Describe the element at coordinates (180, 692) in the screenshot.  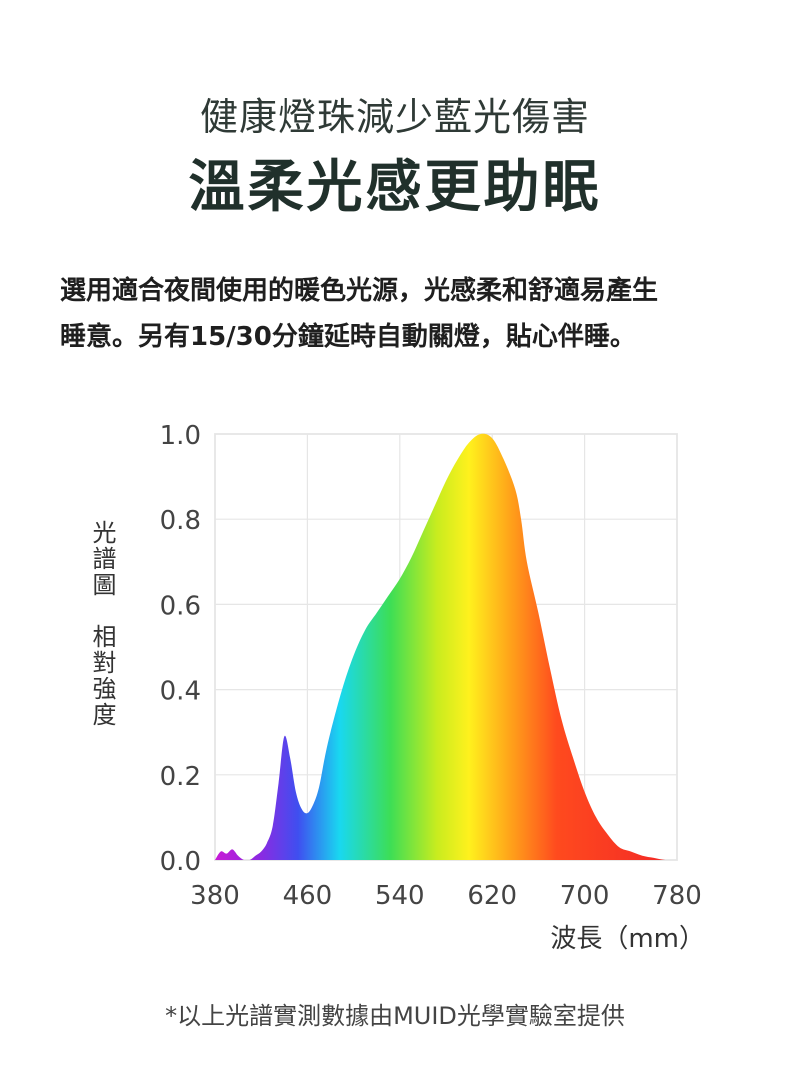
I see `y-tick-label: 0.4` at that location.